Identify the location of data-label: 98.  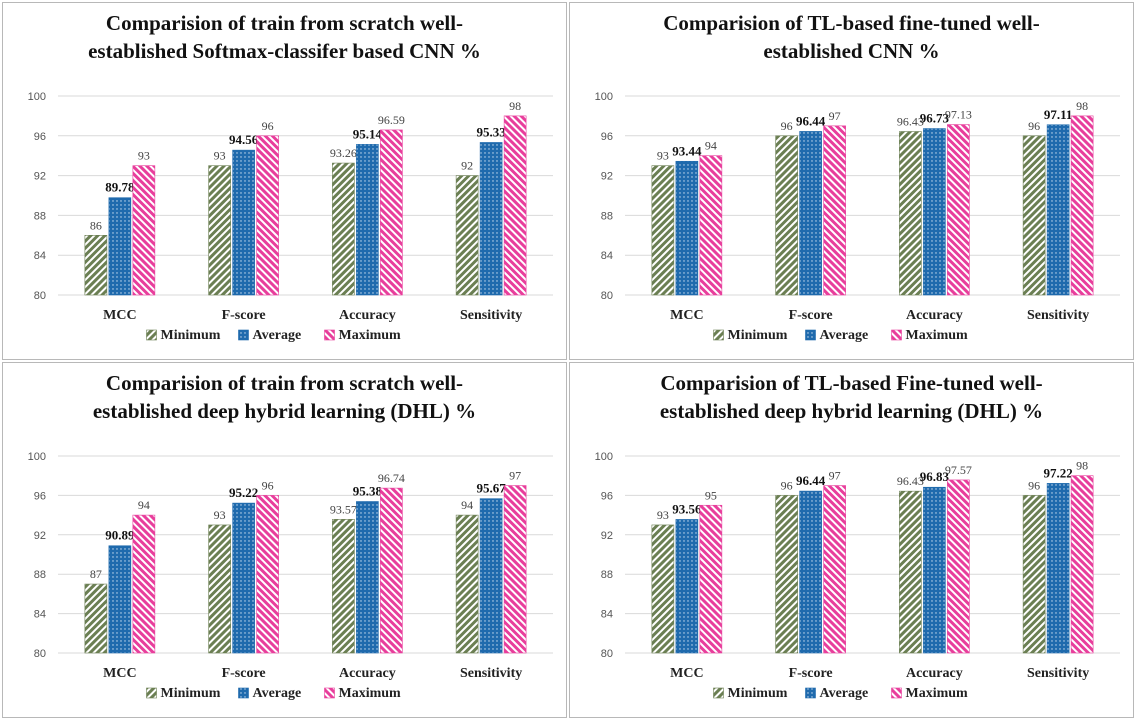
(1082, 106).